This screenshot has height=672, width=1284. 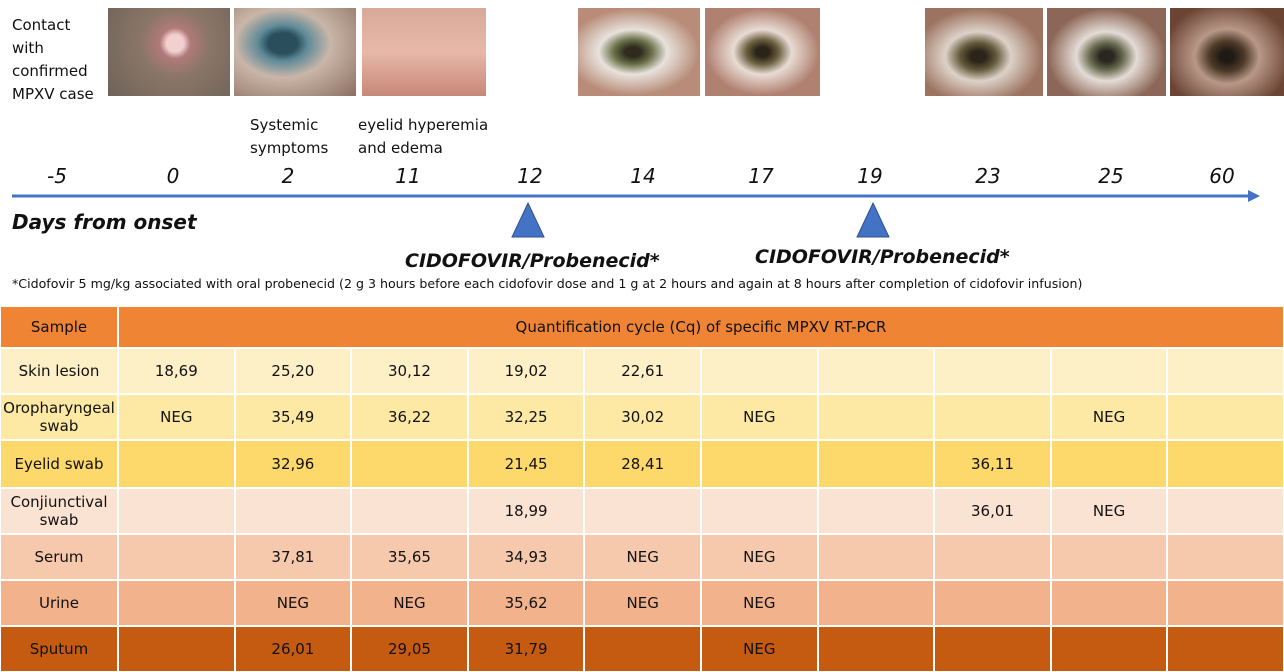 What do you see at coordinates (423, 137) in the screenshot?
I see `note: eyelid hyperemia and edema` at bounding box center [423, 137].